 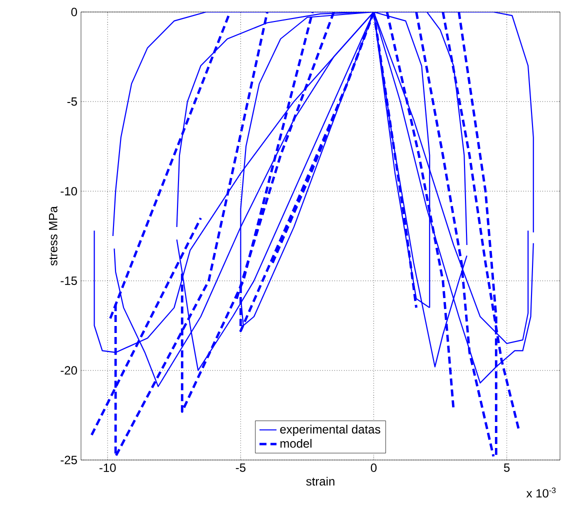 I want to click on legend-label: experimental datas, so click(x=330, y=430).